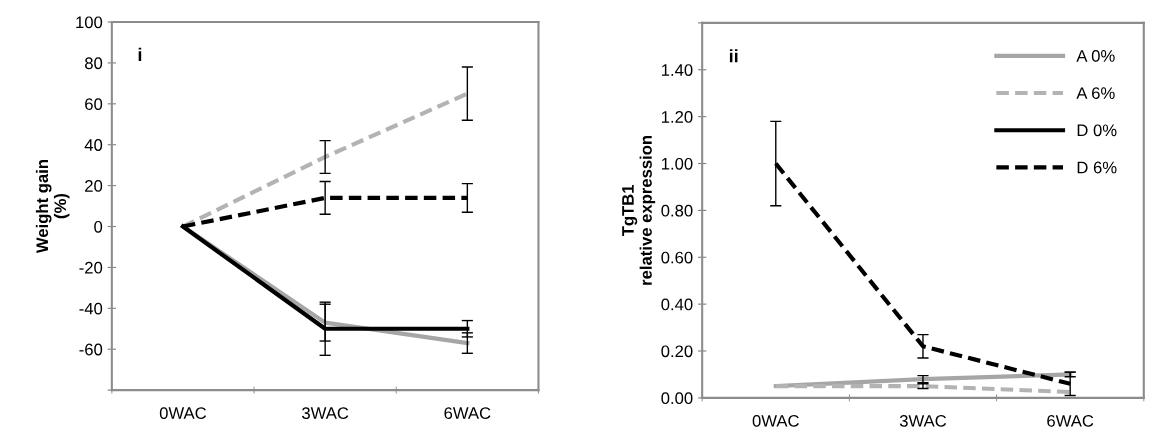 The width and height of the screenshot is (1153, 432). I want to click on y-tick-label: 80, so click(94, 63).